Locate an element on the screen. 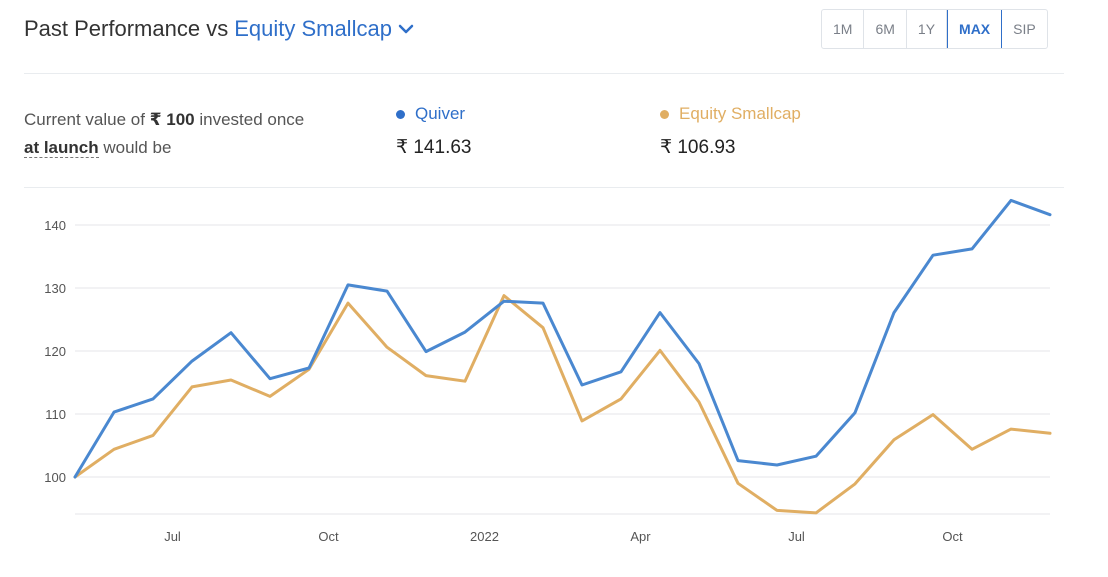 This screenshot has width=1108, height=577. legend-label-quiver: Quiver is located at coordinates (440, 113).